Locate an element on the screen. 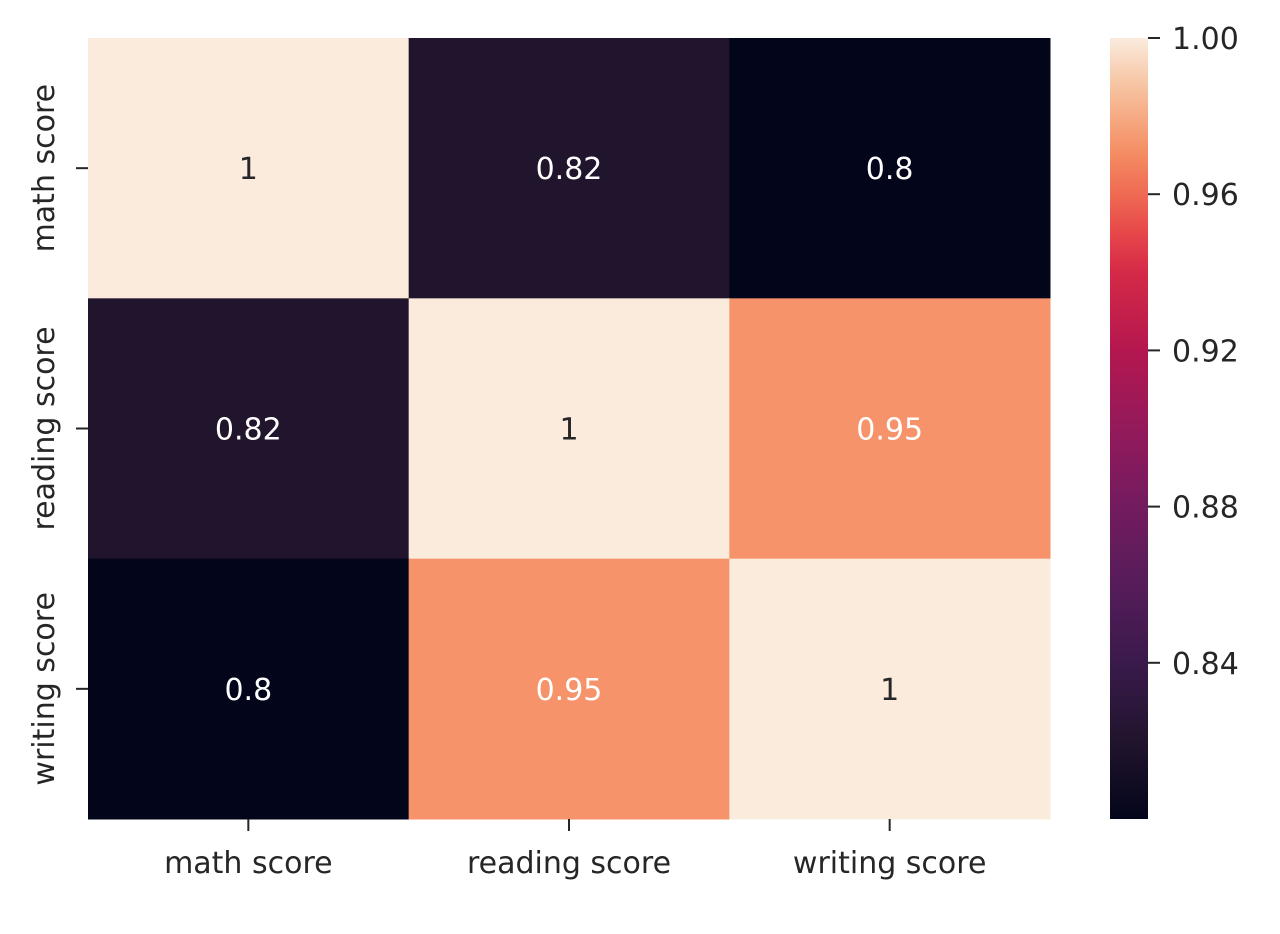  y-tick-label: writing score is located at coordinates (44, 689).